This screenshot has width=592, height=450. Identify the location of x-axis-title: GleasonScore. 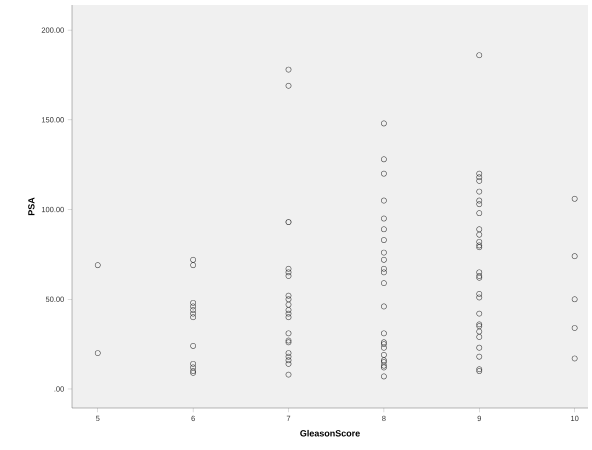
(330, 433).